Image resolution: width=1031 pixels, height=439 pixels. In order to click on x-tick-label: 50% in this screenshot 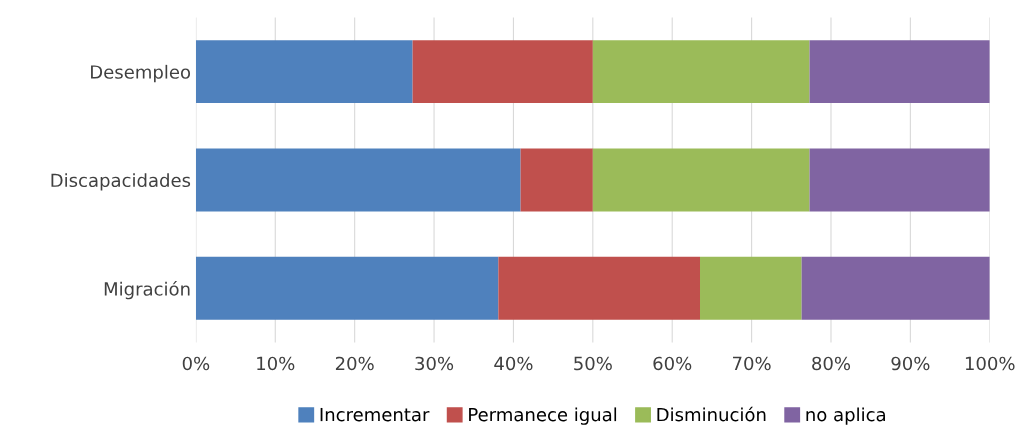, I will do `click(593, 363)`.